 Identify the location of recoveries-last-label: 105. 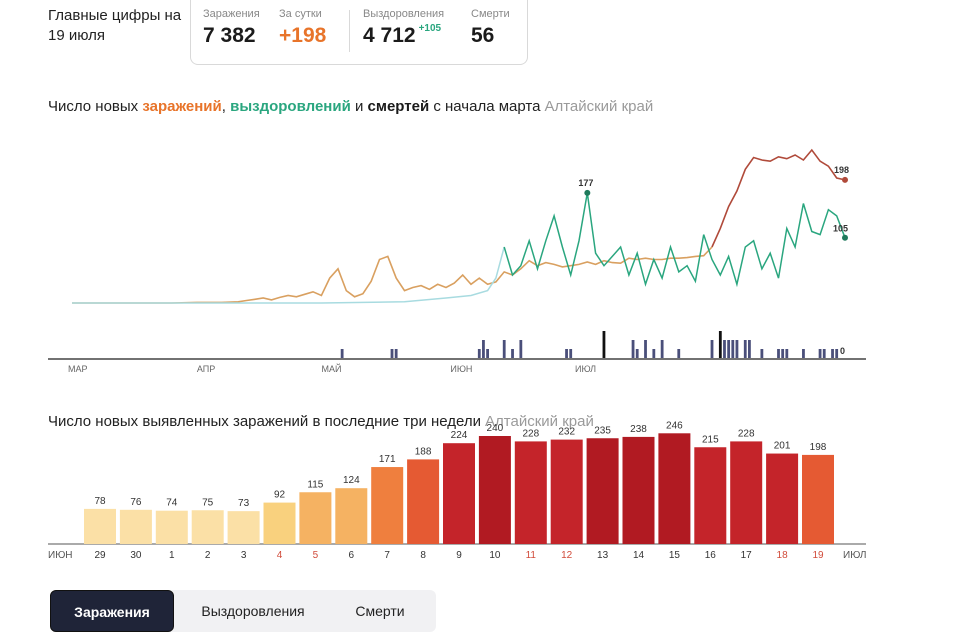
(840, 229).